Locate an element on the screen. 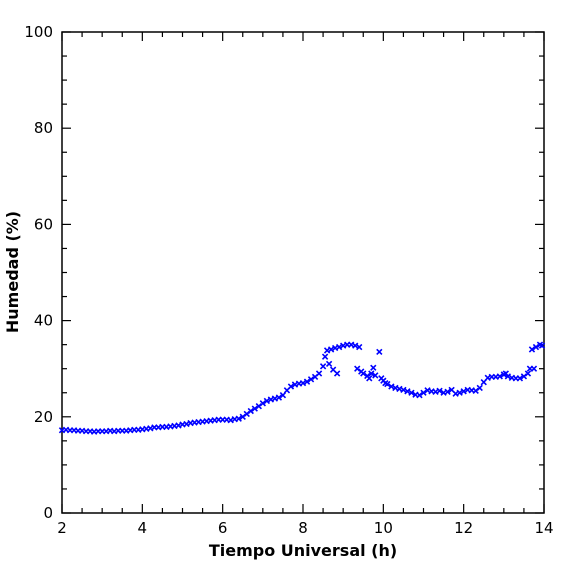  y-tick-label: 80 is located at coordinates (43, 128).